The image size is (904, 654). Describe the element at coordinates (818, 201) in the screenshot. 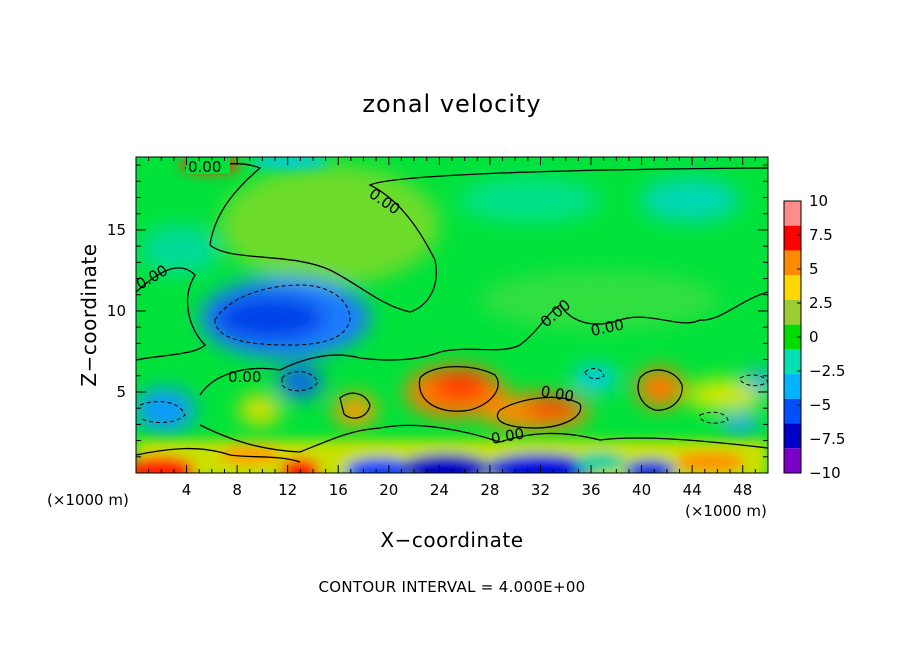

I see `colorbar-label: 10` at that location.